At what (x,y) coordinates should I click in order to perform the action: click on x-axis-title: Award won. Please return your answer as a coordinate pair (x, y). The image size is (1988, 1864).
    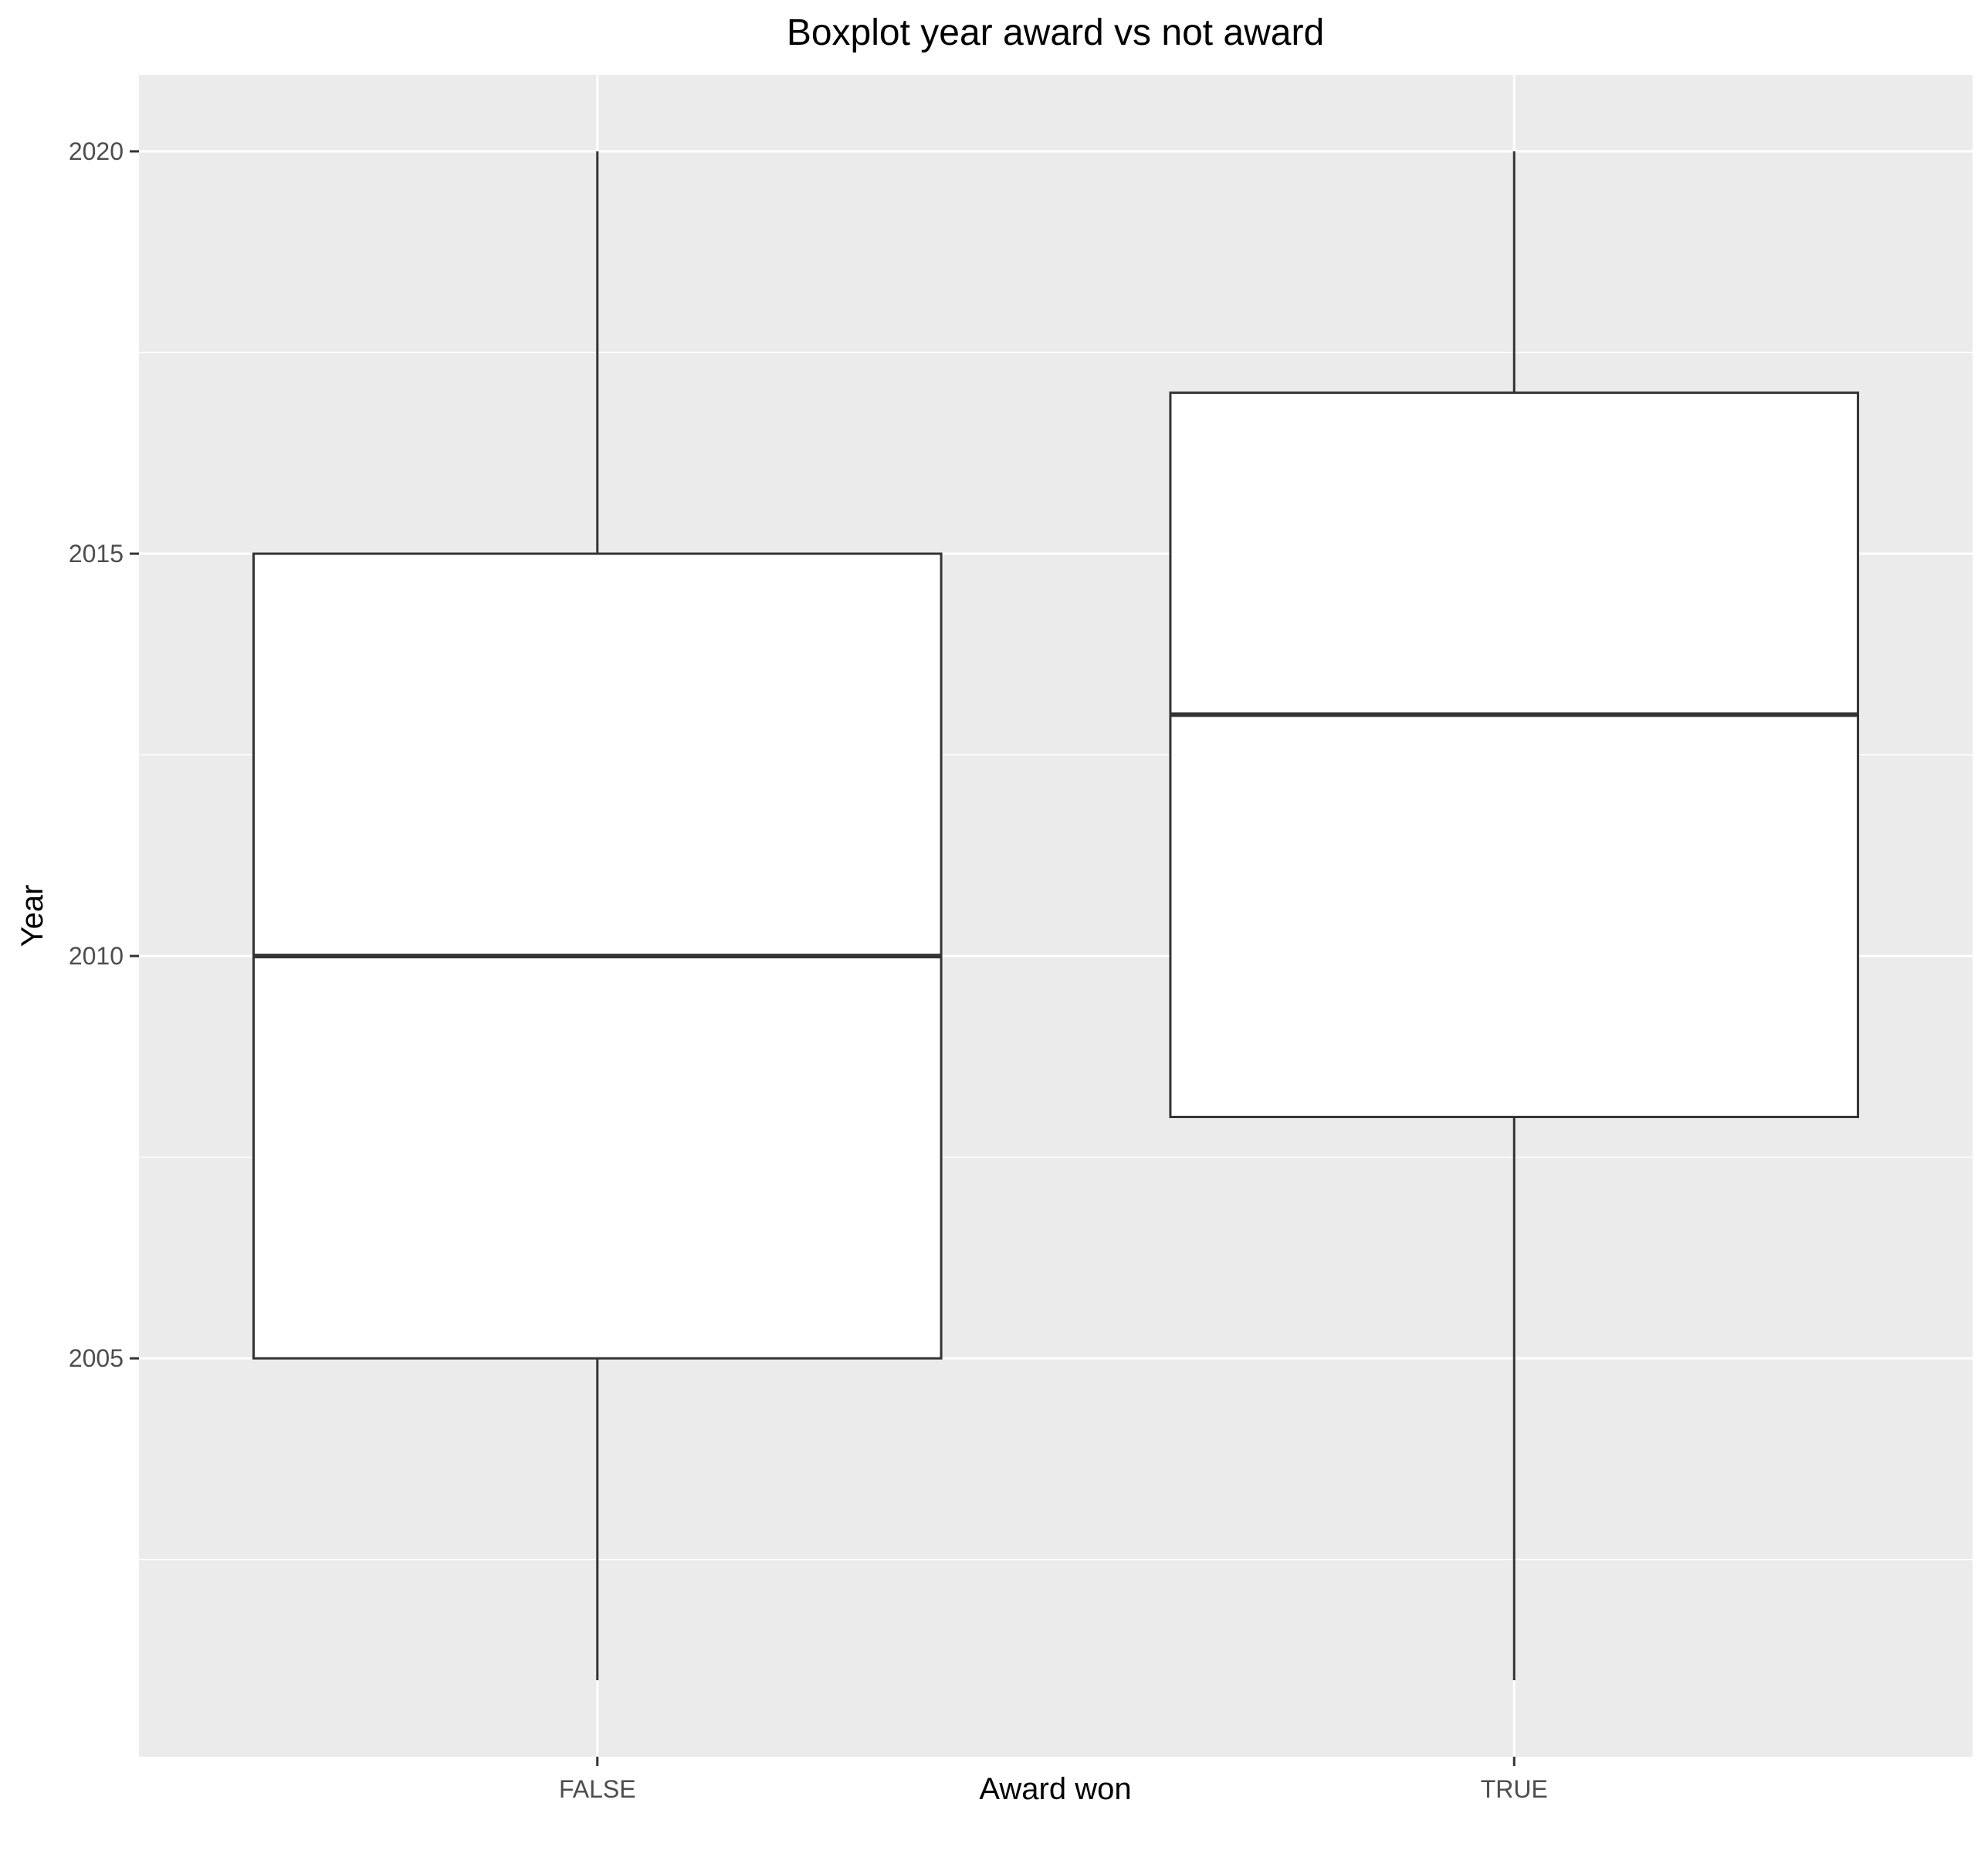
    Looking at the image, I should click on (1055, 1789).